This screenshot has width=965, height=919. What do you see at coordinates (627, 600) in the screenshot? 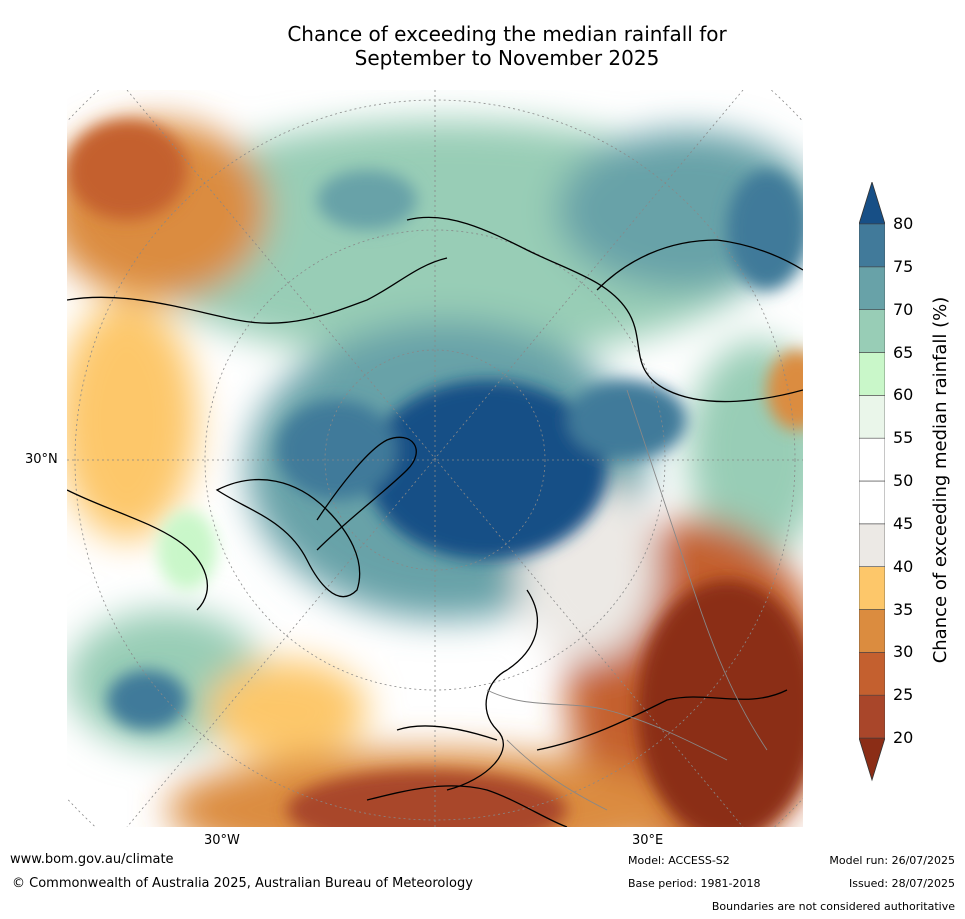
I see `country-borders` at bounding box center [627, 600].